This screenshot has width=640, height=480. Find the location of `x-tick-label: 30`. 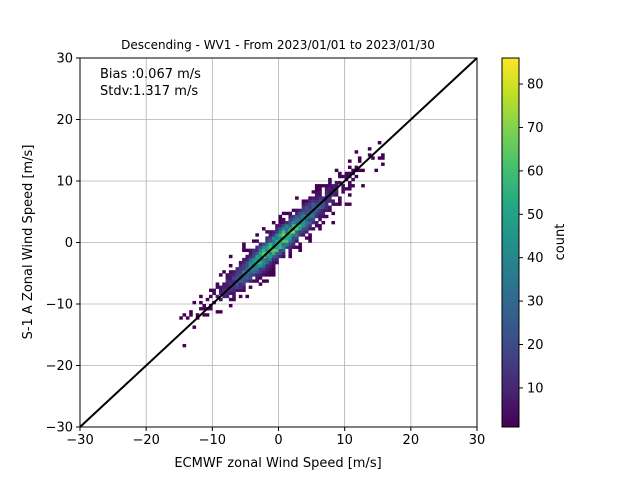

x-tick-label: 30 is located at coordinates (477, 440).